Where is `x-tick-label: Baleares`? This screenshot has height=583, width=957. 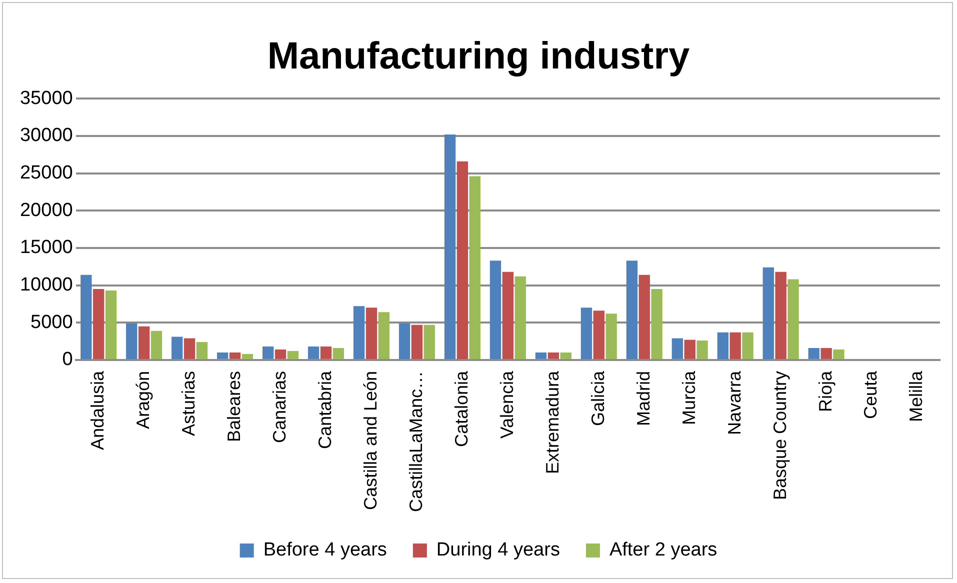
x-tick-label: Baleares is located at coordinates (234, 406).